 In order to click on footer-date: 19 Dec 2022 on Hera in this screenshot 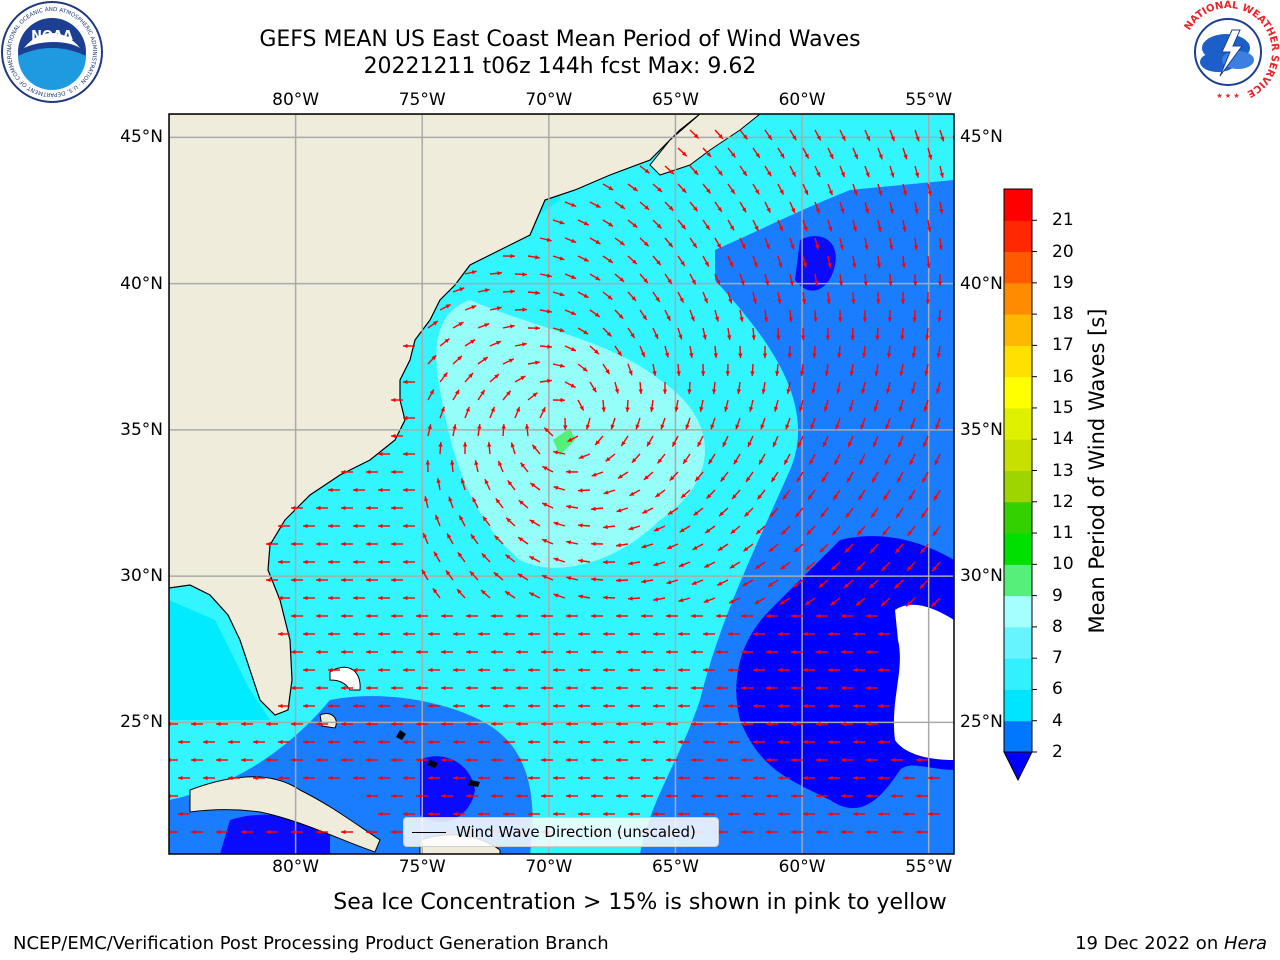, I will do `click(1171, 943)`.